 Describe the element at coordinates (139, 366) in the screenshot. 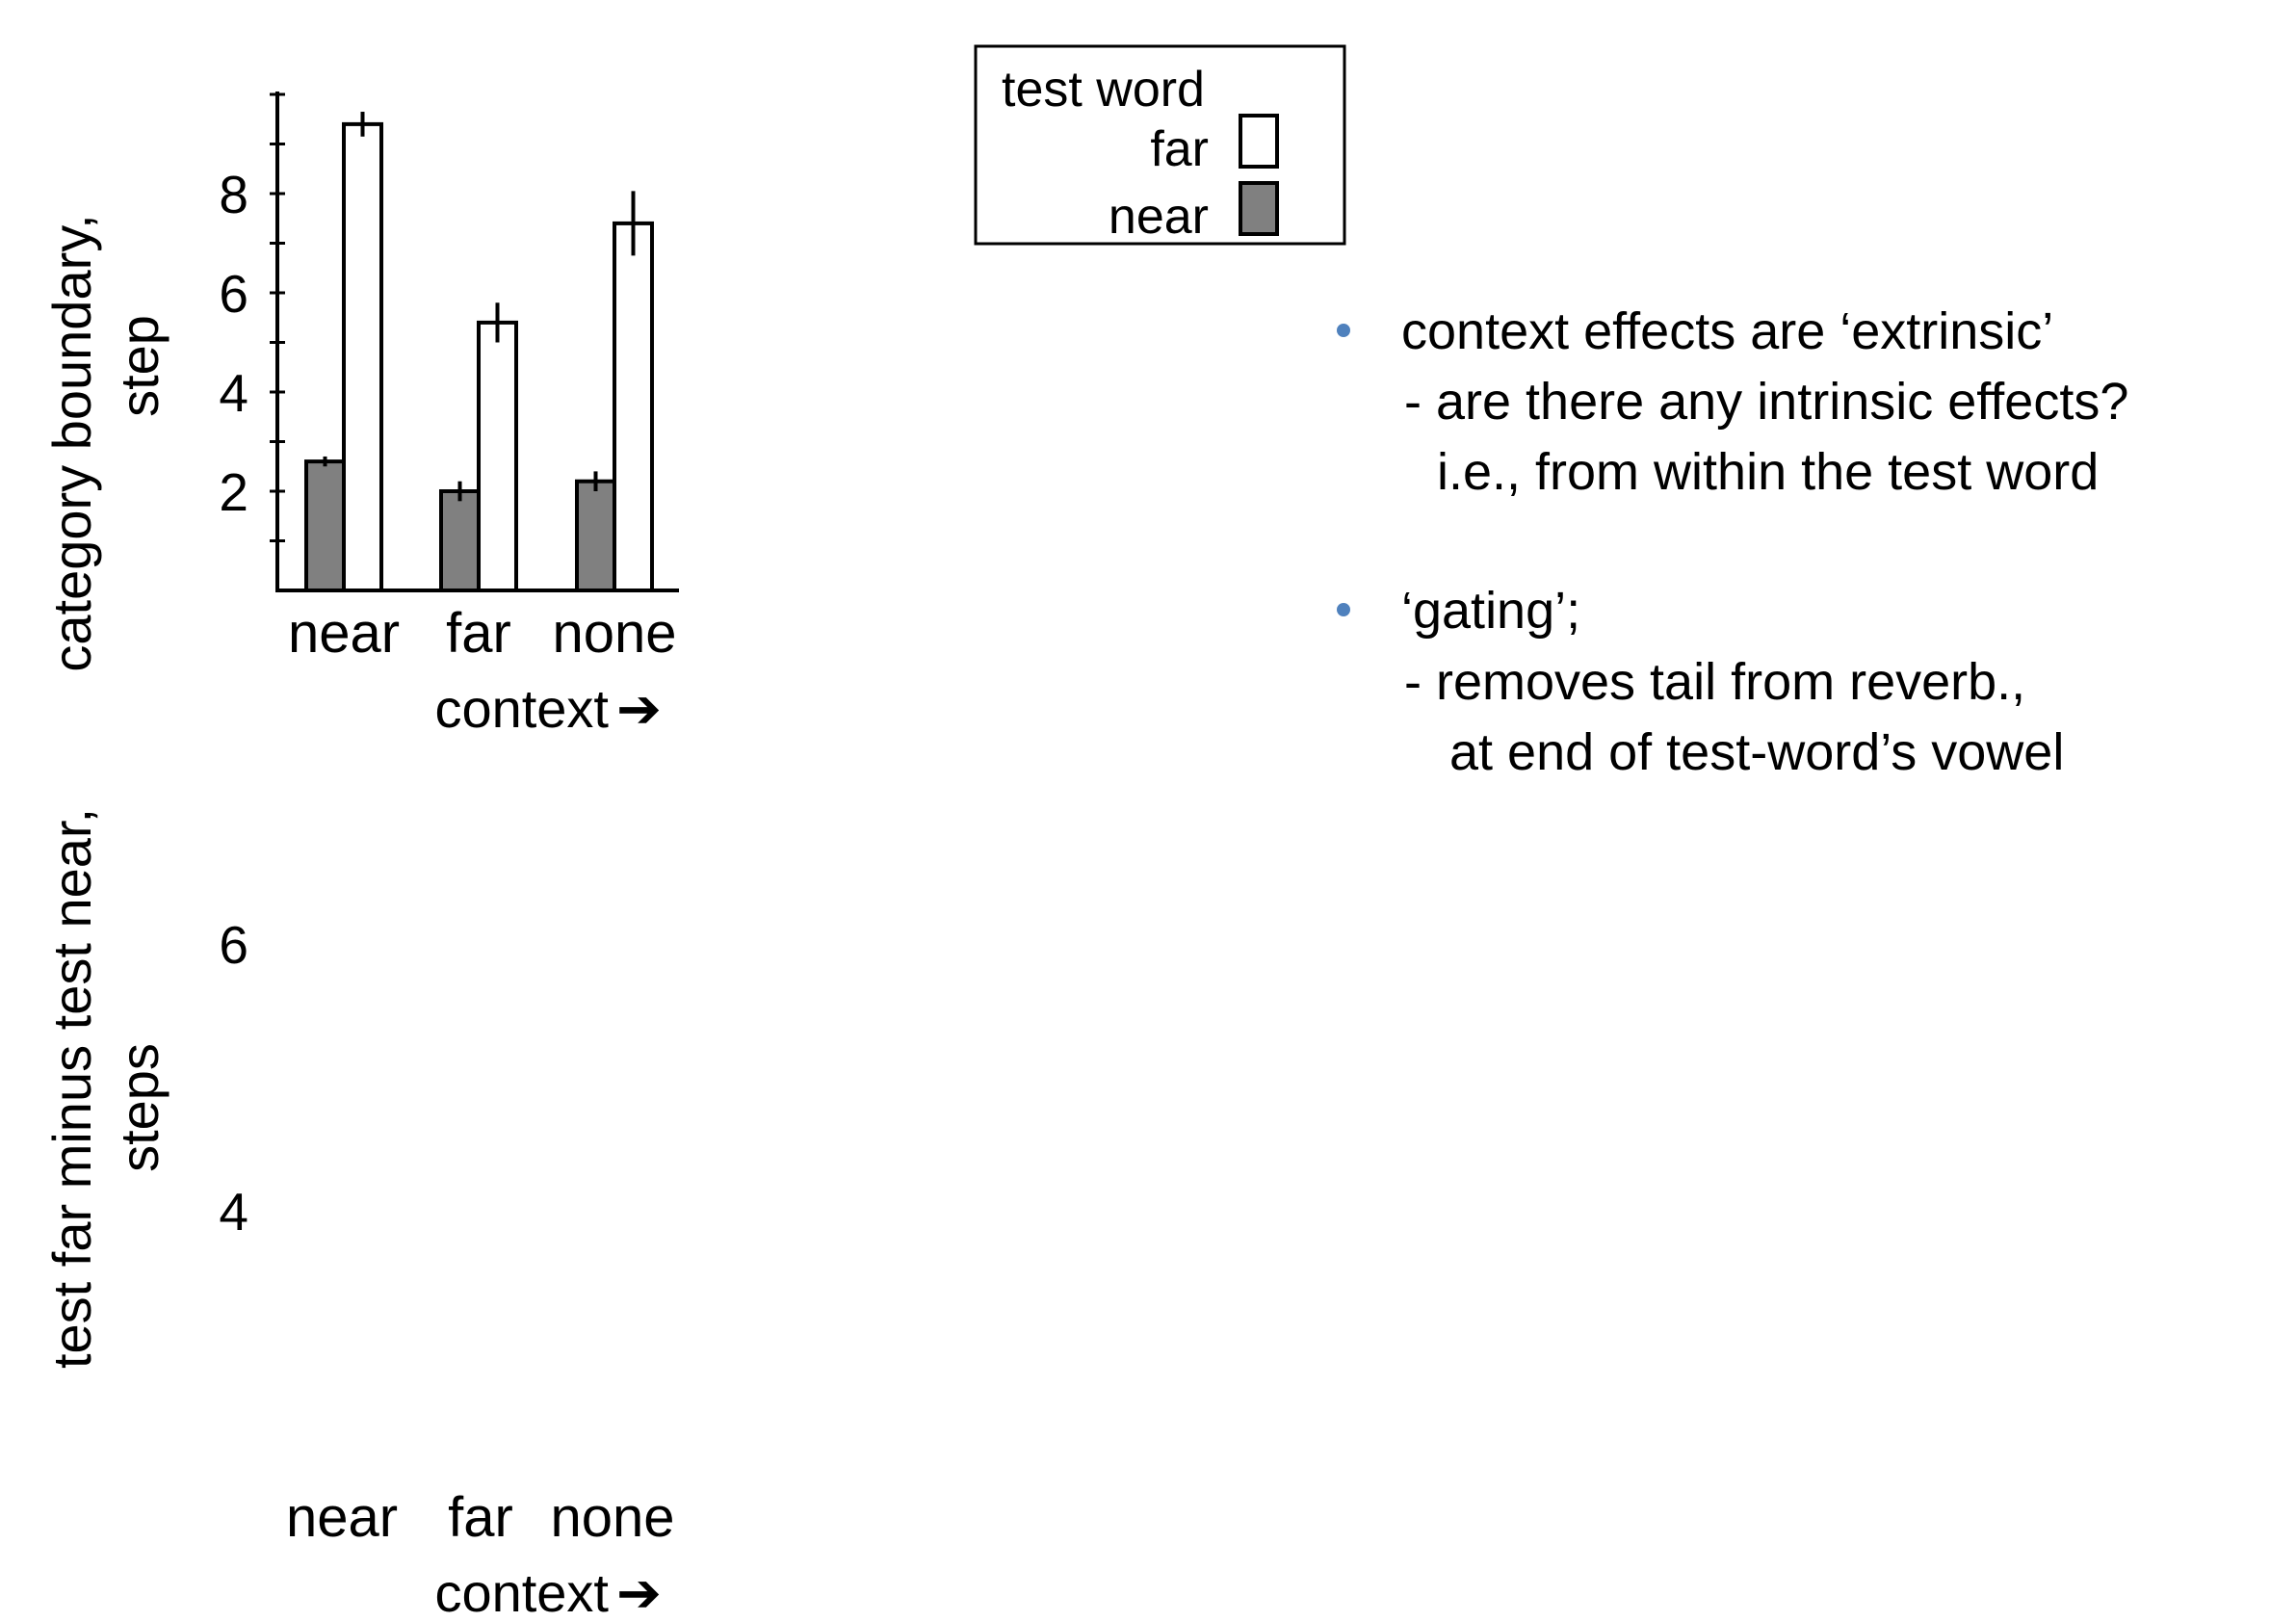

I see `chart-top-ylabel-line2: step` at that location.